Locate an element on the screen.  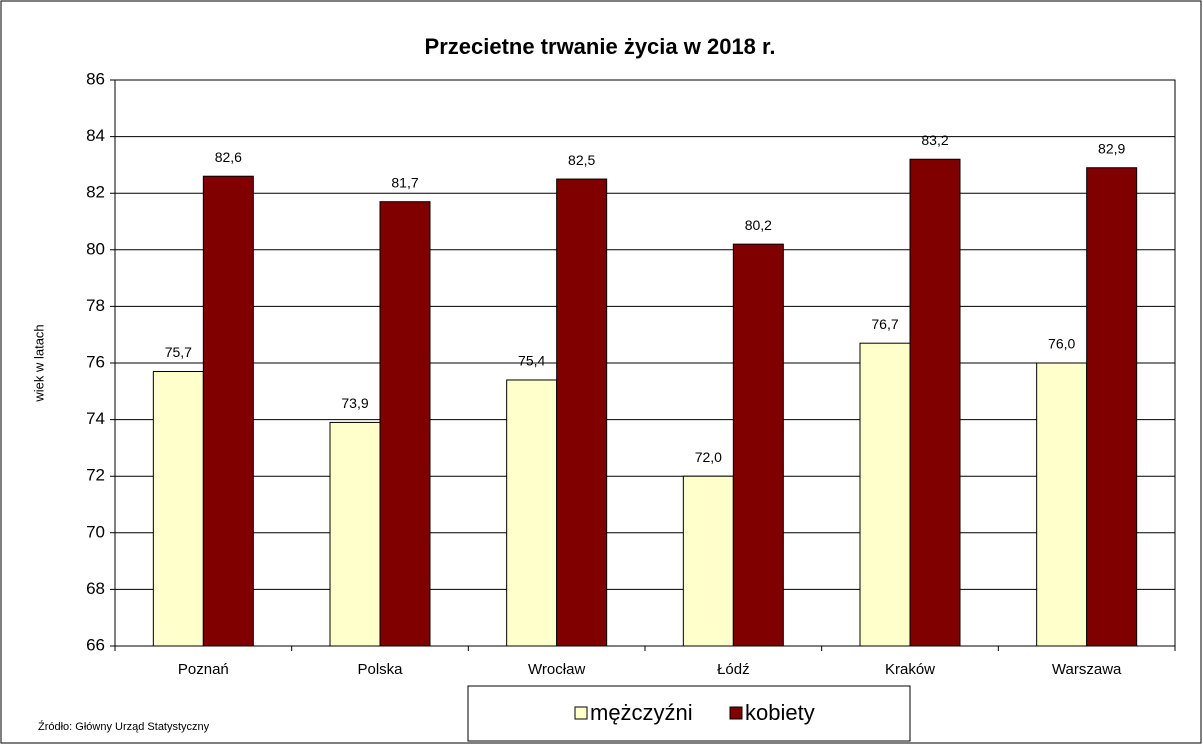
y-tick-label: 86 is located at coordinates (95, 78).